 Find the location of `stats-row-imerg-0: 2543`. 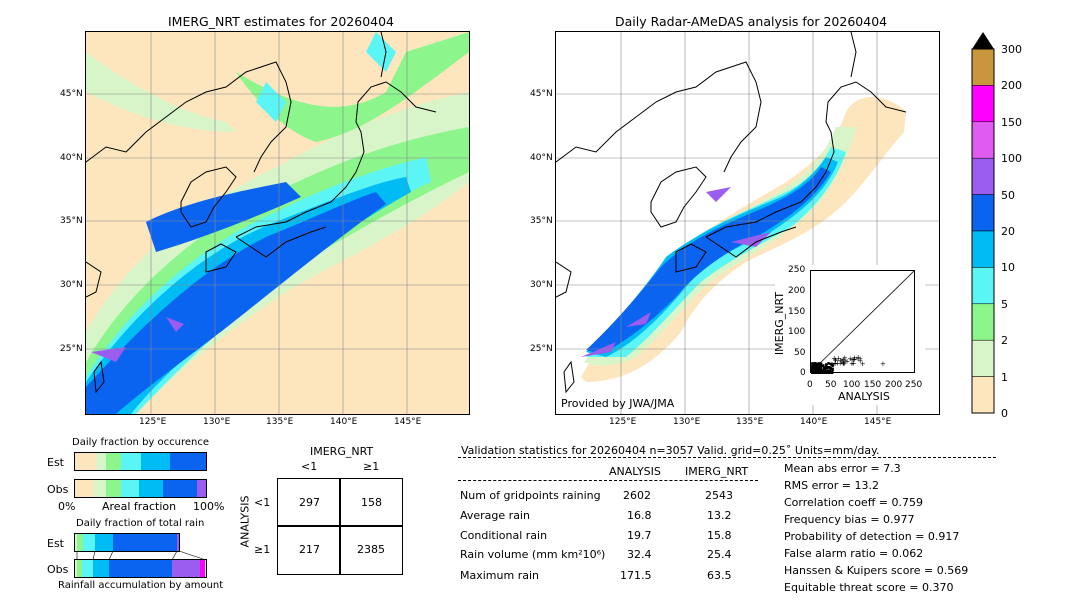

stats-row-imerg-0: 2543 is located at coordinates (719, 495).